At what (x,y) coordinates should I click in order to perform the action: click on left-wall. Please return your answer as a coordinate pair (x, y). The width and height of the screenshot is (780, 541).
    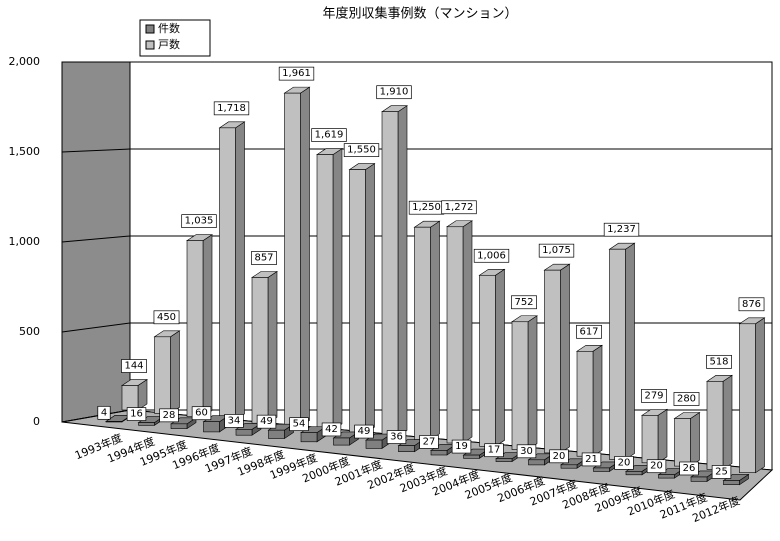
    Looking at the image, I should click on (96, 242).